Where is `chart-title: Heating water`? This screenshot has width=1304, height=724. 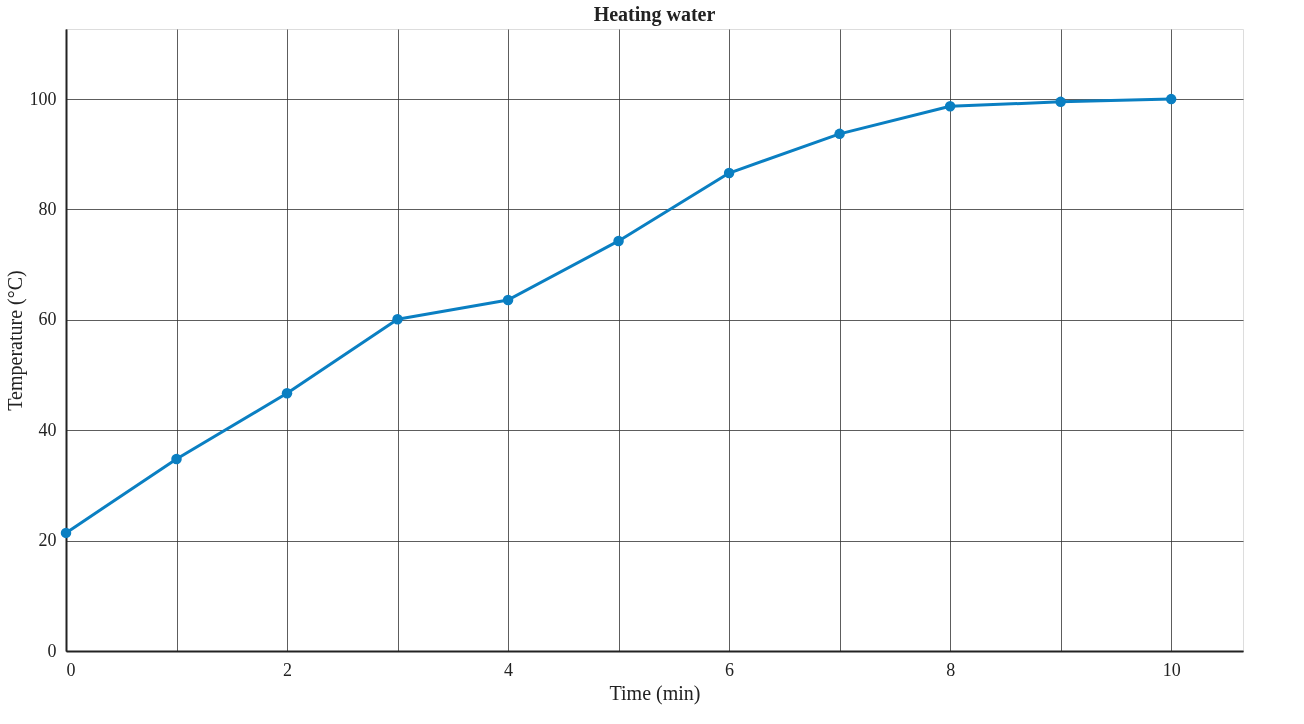 chart-title: Heating water is located at coordinates (654, 14).